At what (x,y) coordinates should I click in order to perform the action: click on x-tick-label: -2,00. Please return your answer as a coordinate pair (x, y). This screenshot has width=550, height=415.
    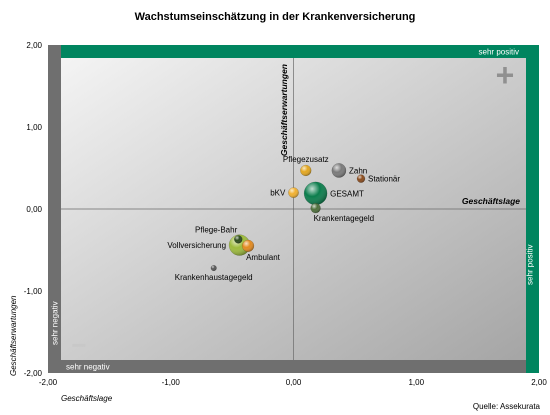
    Looking at the image, I should click on (48, 382).